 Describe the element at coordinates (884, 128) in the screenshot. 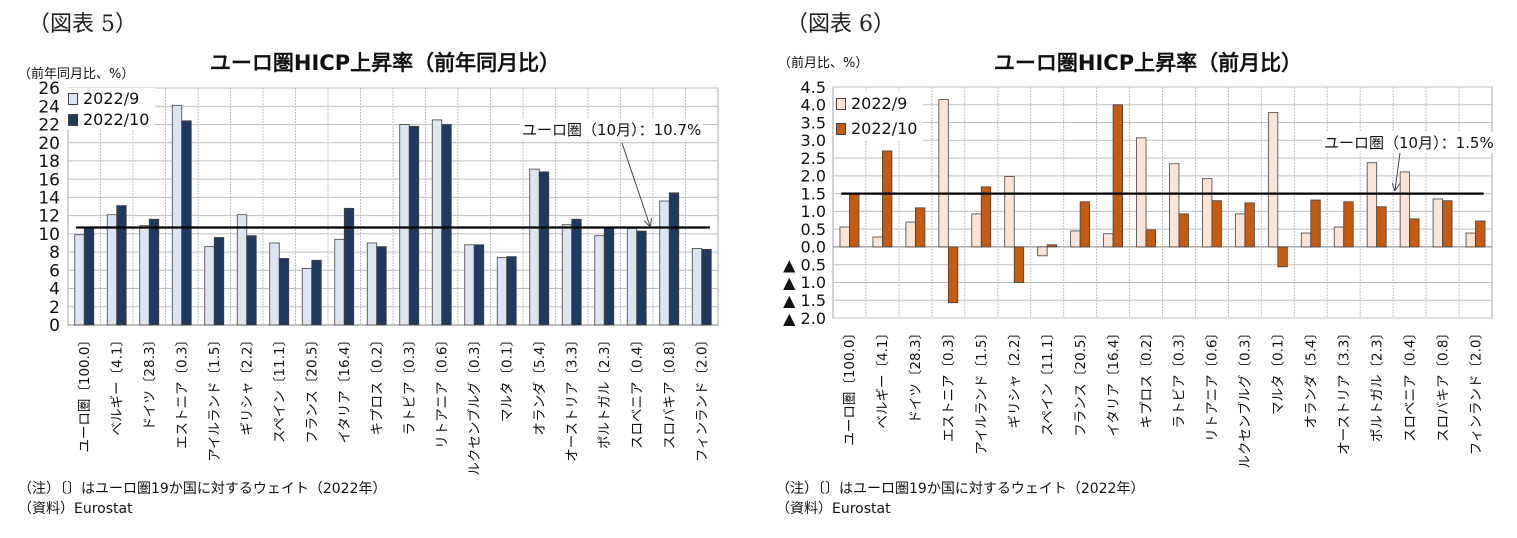

I see `legend-label: 2022/10` at that location.